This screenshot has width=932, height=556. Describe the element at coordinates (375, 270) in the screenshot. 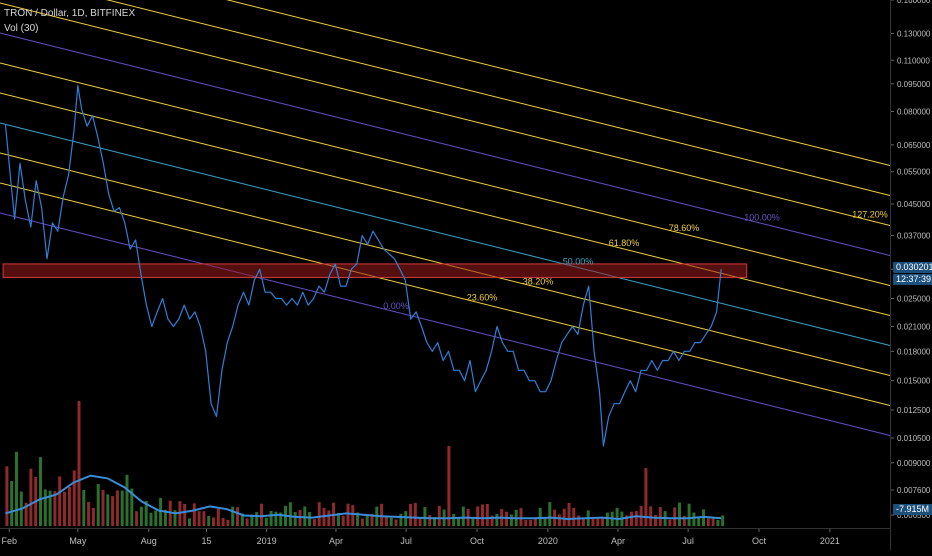

I see `resistance-zone` at that location.